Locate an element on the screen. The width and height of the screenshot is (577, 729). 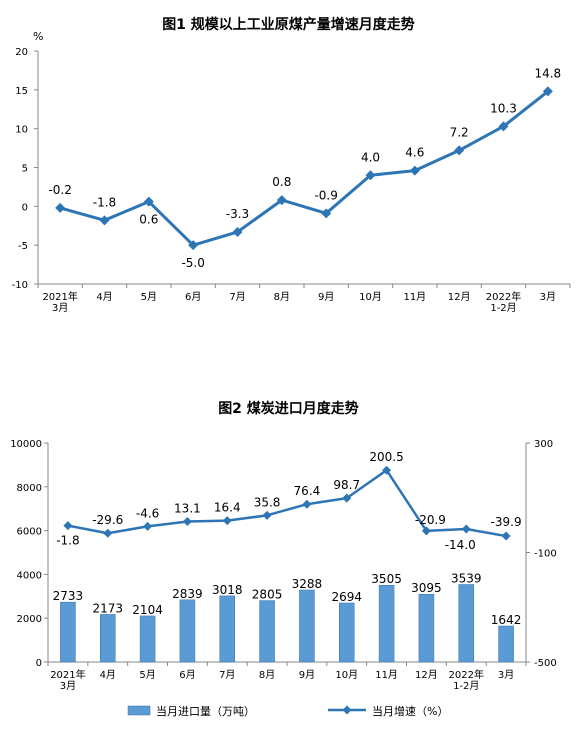
chart1-title: 图1 规模以上工业原煤产量增速月度走势 is located at coordinates (288, 25).